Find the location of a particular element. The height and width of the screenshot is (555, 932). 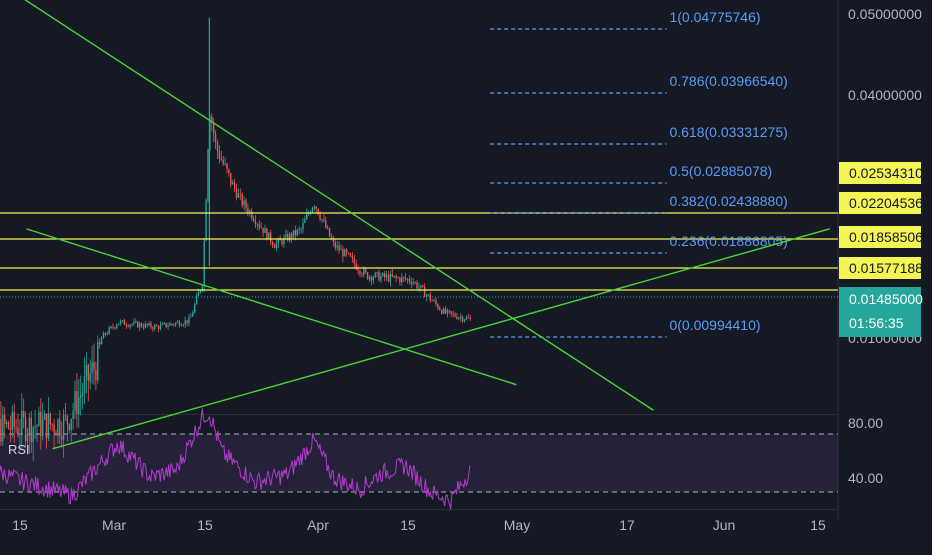

trendline is located at coordinates (271, 307).